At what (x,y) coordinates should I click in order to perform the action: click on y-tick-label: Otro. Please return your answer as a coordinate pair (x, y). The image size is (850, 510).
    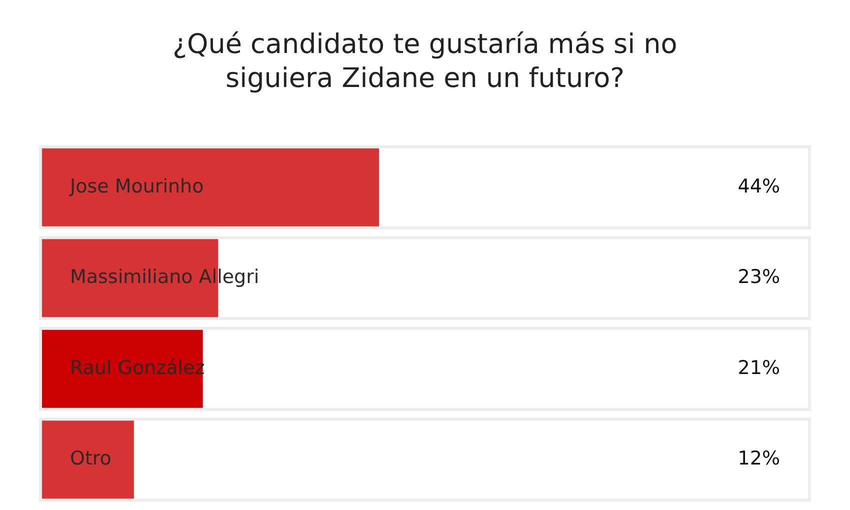
    Looking at the image, I should click on (91, 459).